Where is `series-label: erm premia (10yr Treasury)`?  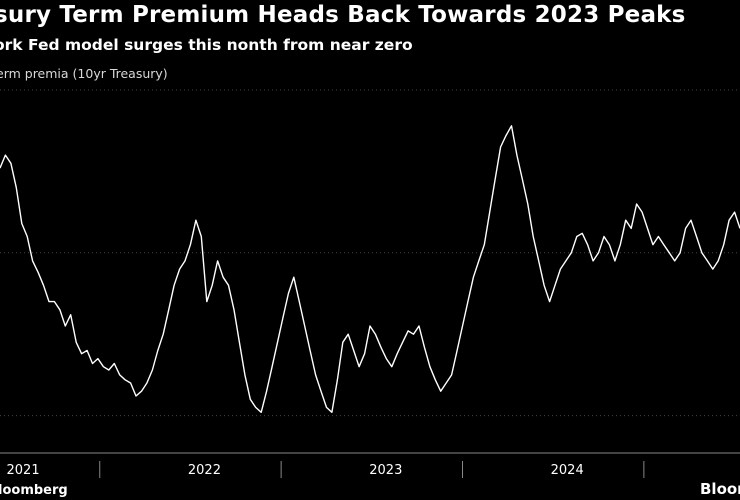 series-label: erm premia (10yr Treasury) is located at coordinates (84, 73).